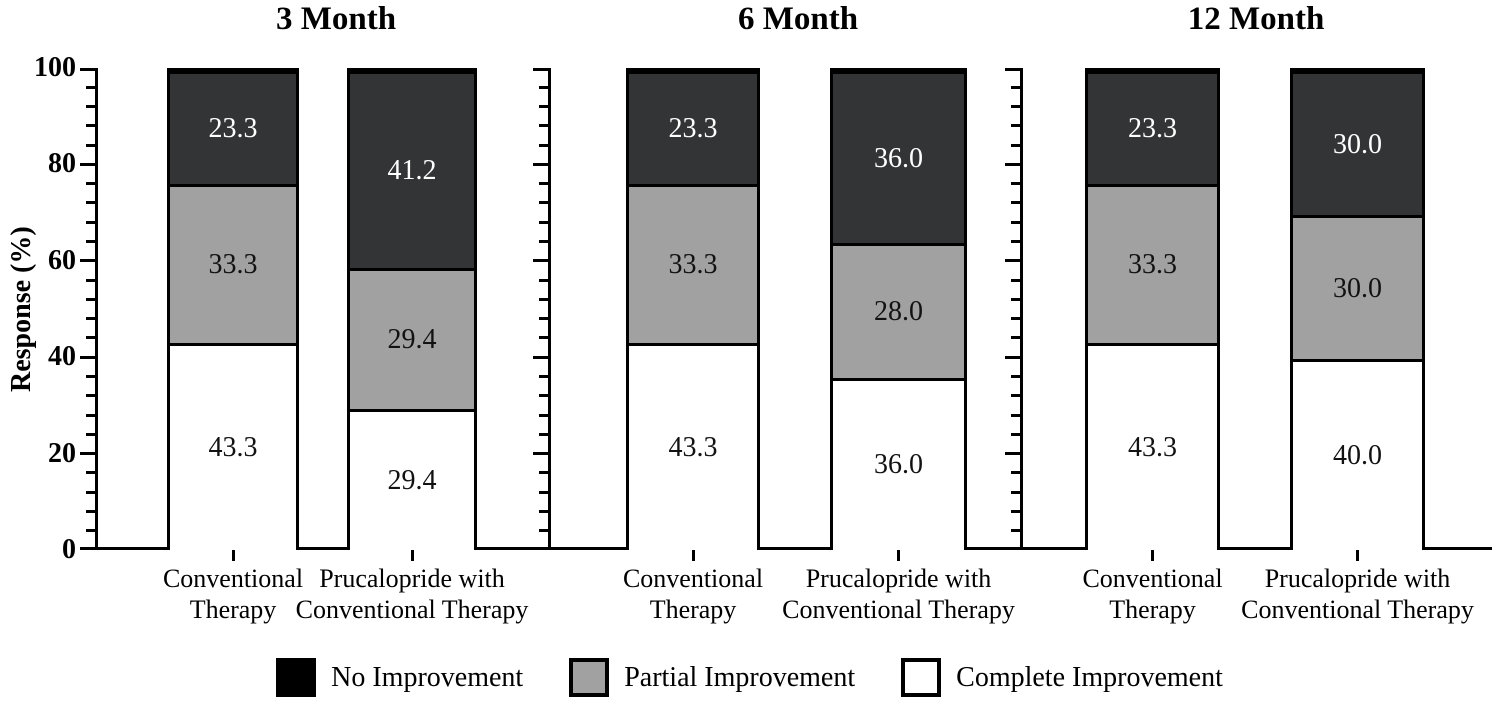  Describe the element at coordinates (1256, 19) in the screenshot. I see `panel-title-12-month: 12 Month` at that location.